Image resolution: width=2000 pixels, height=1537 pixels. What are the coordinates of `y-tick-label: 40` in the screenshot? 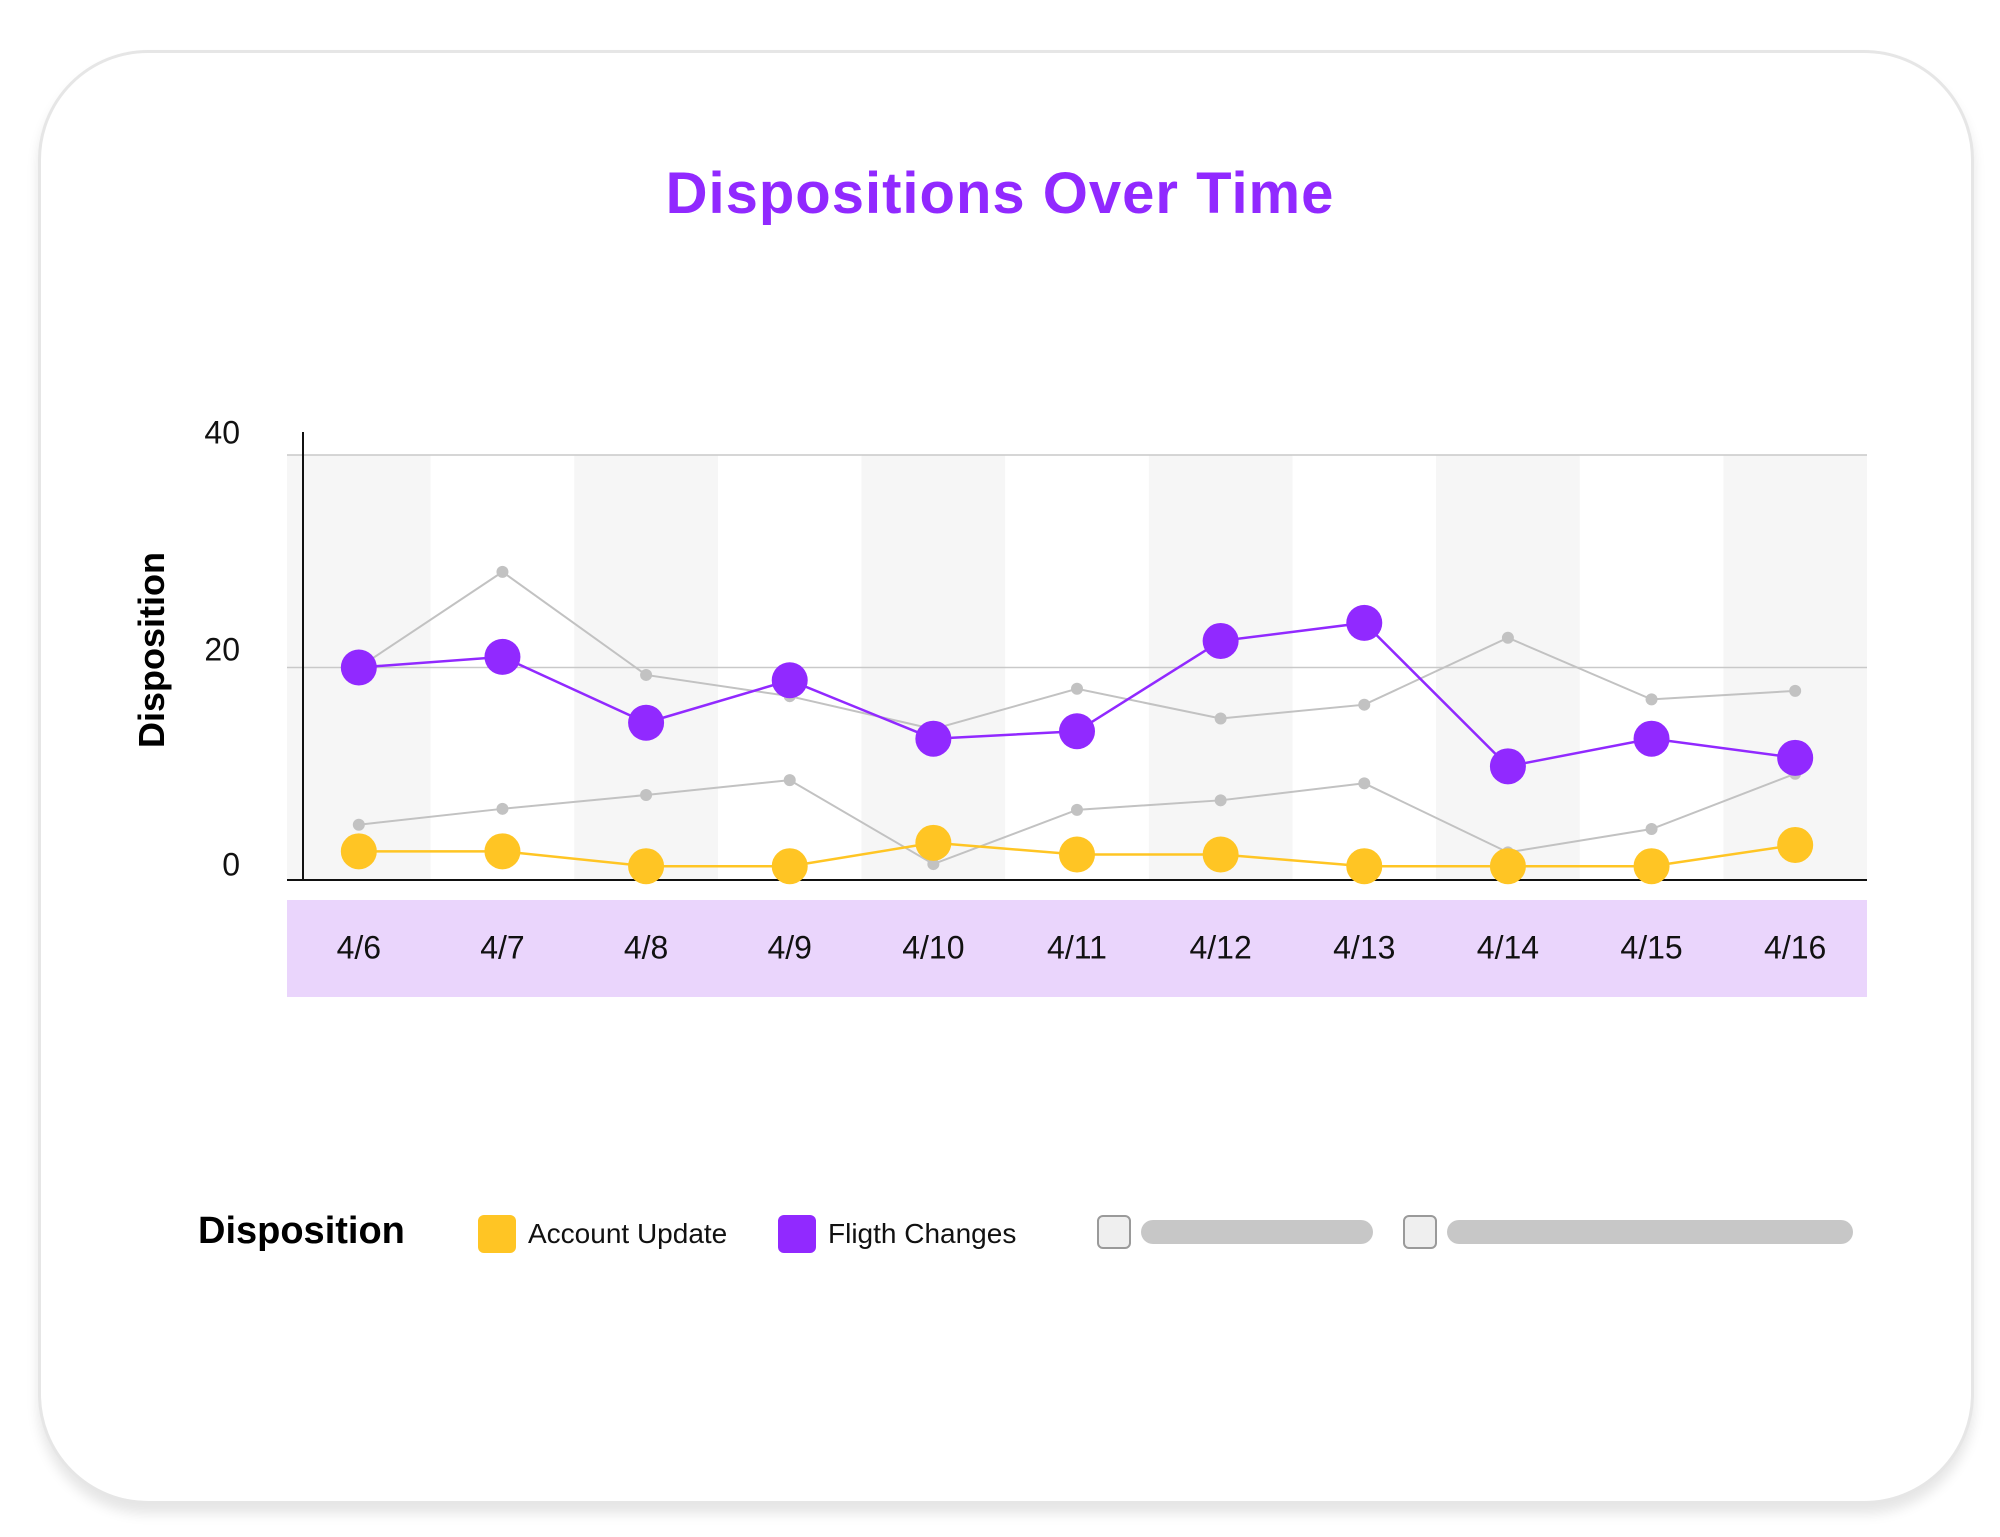 It's located at (222, 432).